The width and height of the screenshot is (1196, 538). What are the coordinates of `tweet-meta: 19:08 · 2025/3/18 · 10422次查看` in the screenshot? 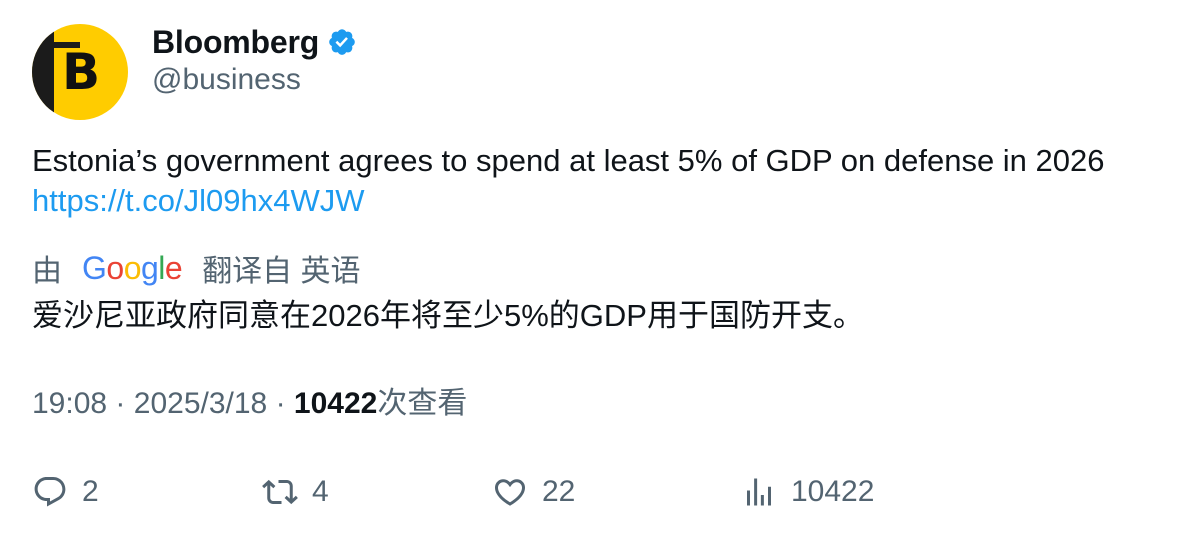 It's located at (249, 404).